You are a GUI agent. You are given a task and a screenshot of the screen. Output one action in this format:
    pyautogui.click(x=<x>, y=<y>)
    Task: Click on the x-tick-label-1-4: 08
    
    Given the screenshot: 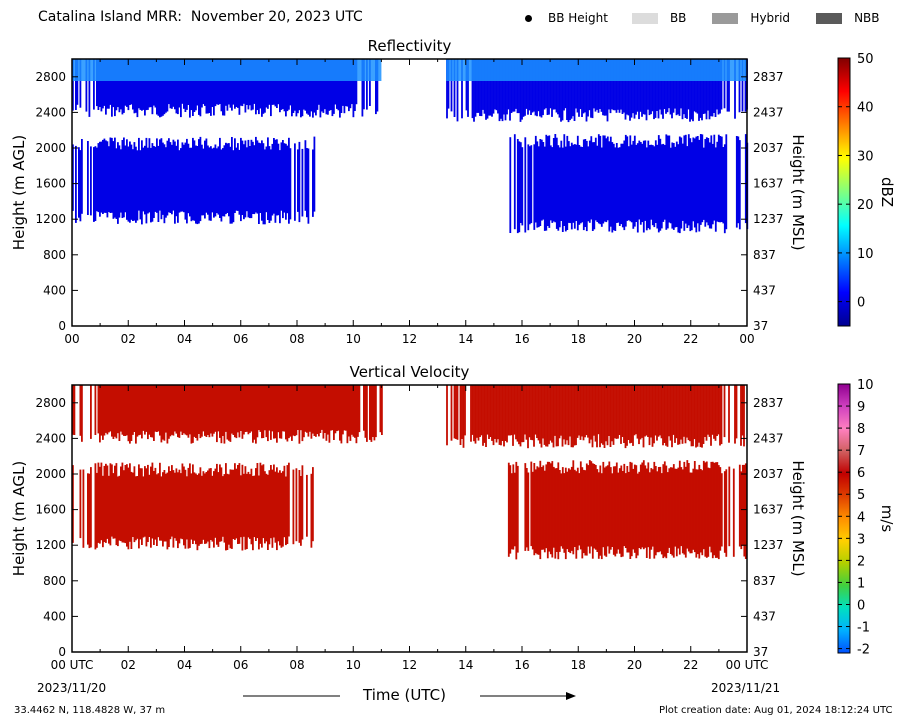 What is the action you would take?
    pyautogui.click(x=296, y=665)
    